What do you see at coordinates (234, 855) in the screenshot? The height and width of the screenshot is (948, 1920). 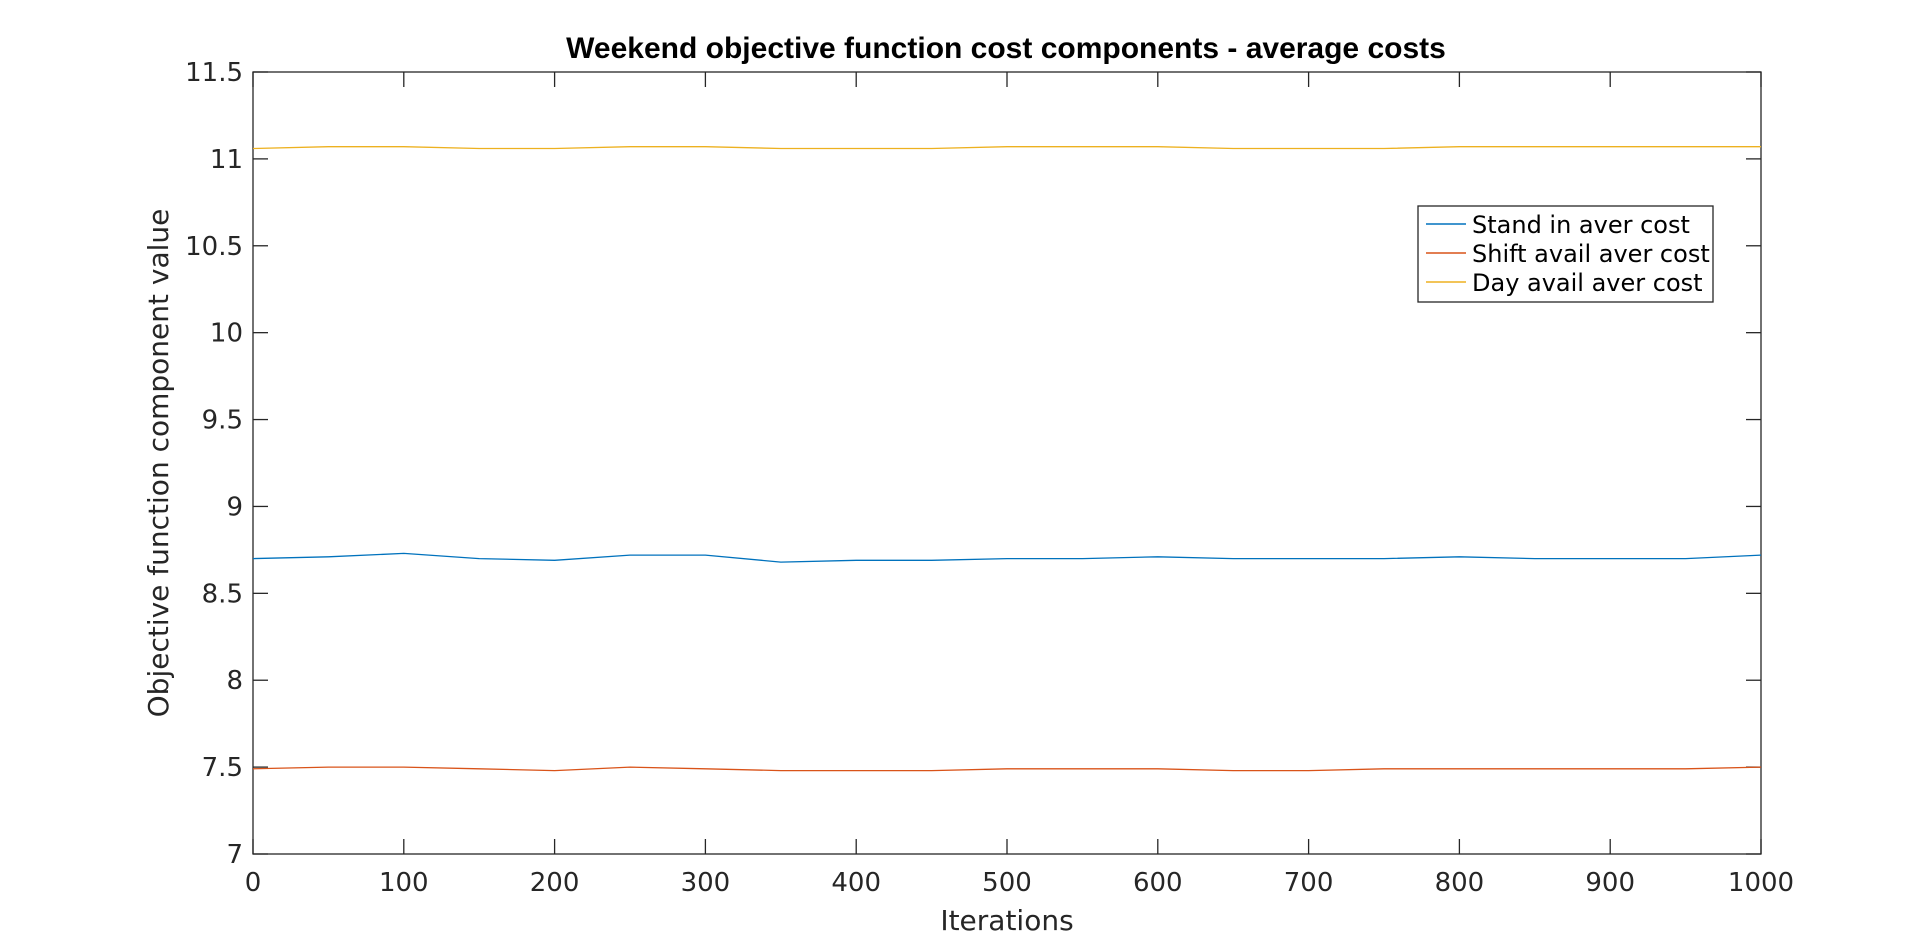 I see `y-tick-label: 7` at bounding box center [234, 855].